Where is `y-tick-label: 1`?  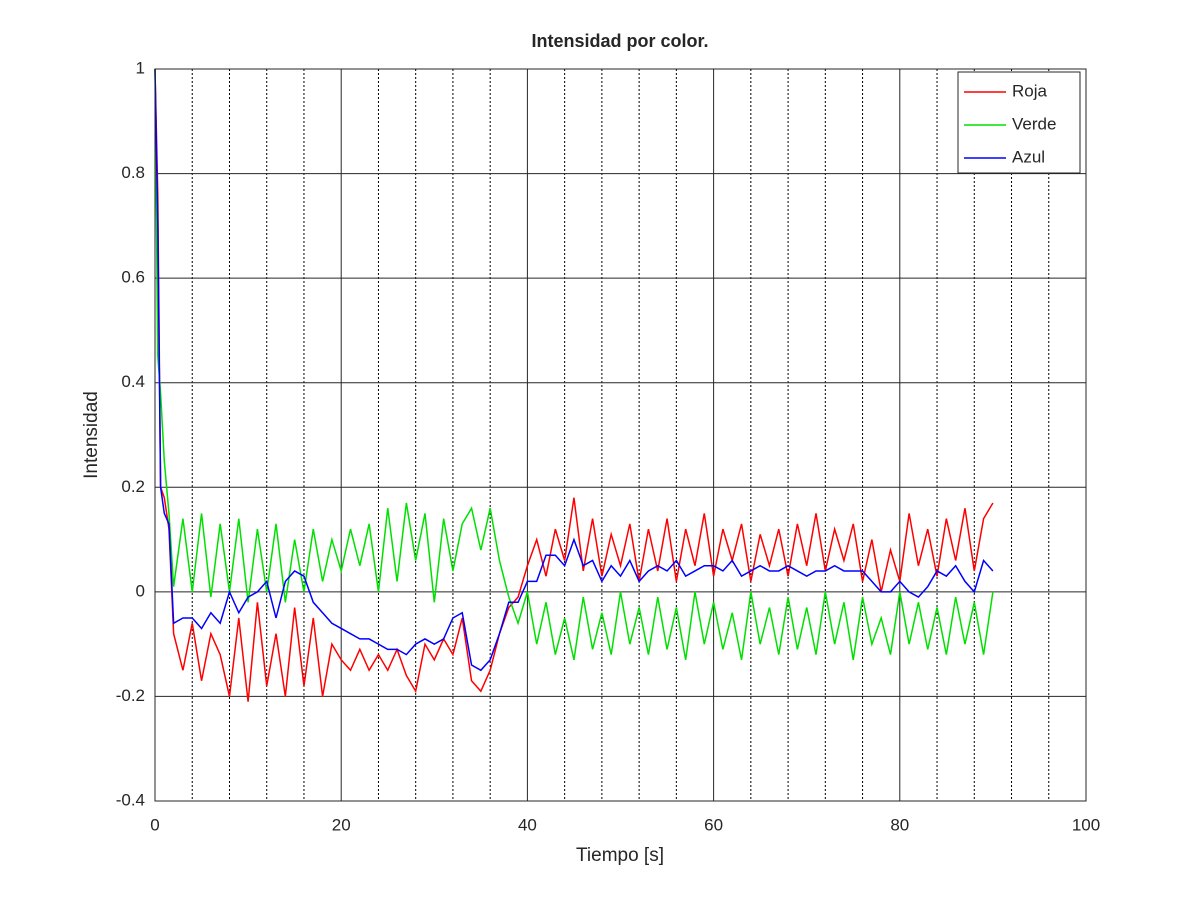 y-tick-label: 1 is located at coordinates (140, 67).